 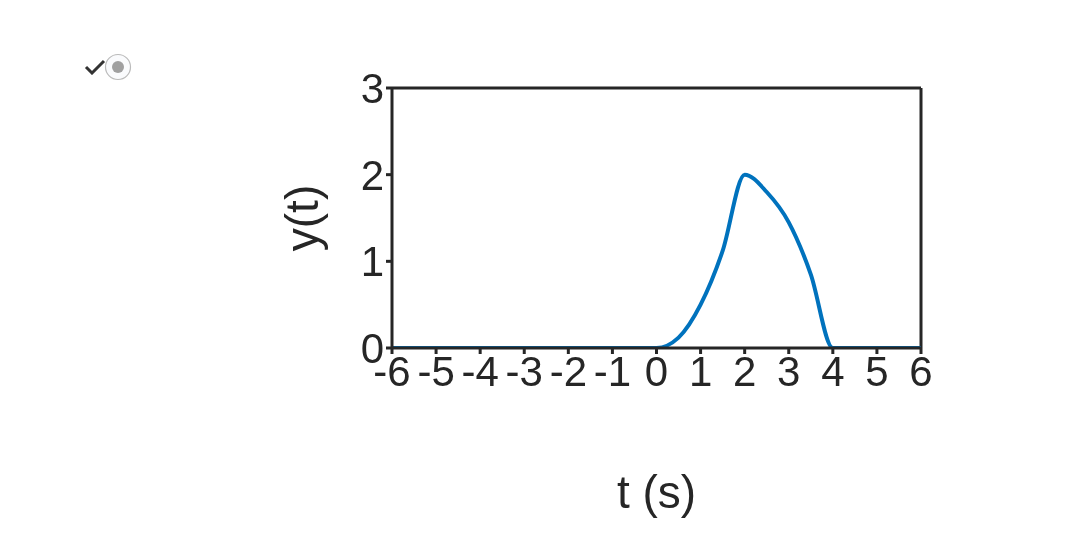 I want to click on x-tick-label: -5, so click(x=436, y=371).